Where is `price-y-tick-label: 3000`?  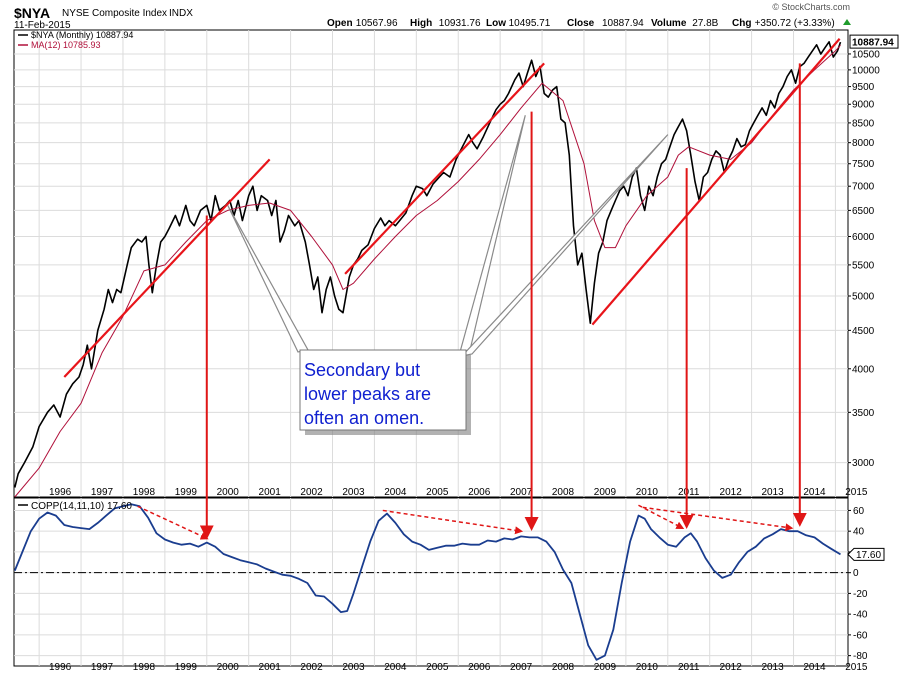 price-y-tick-label: 3000 is located at coordinates (863, 463).